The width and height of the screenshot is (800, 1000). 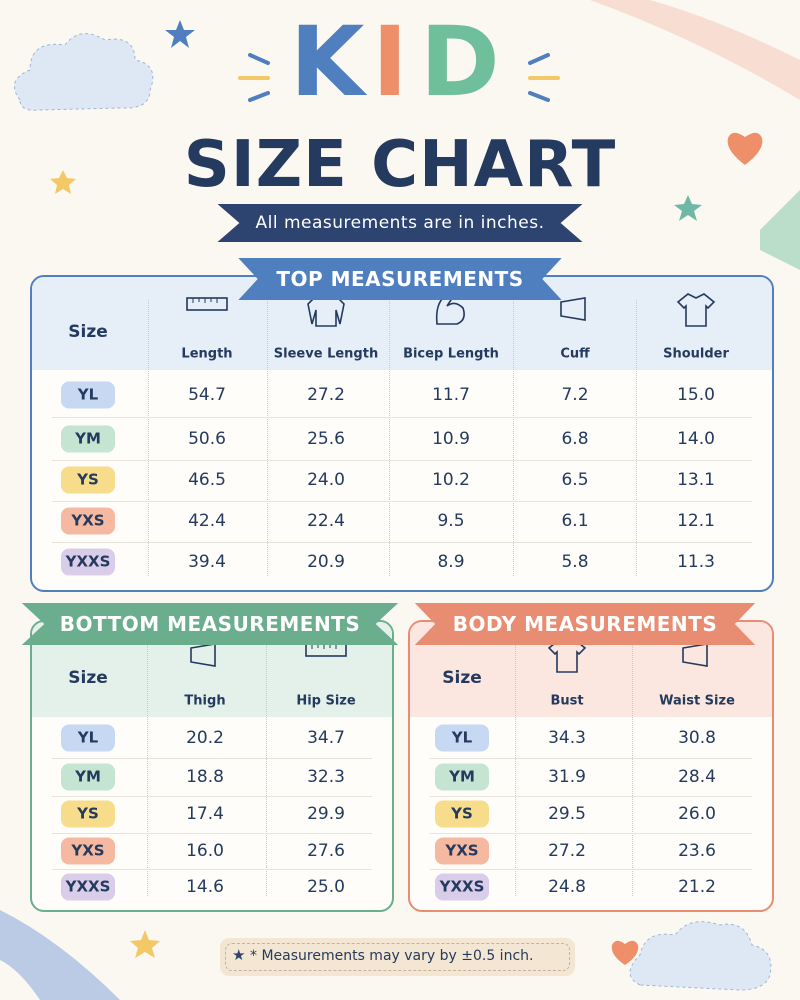 I want to click on table-cell: 24.8, so click(x=567, y=887).